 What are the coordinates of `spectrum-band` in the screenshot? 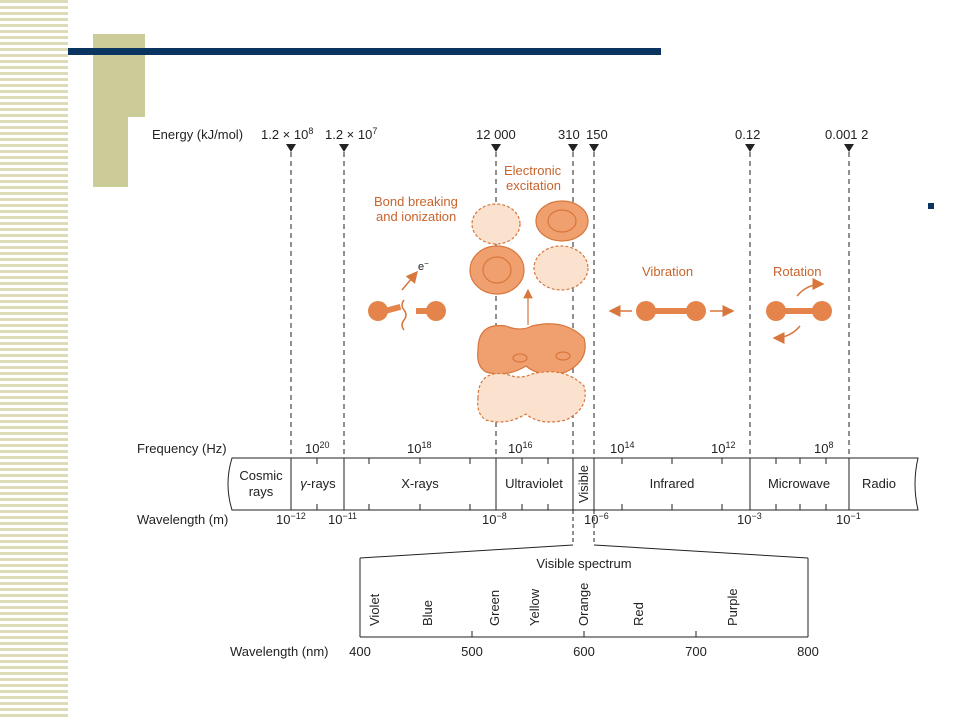 It's located at (573, 484).